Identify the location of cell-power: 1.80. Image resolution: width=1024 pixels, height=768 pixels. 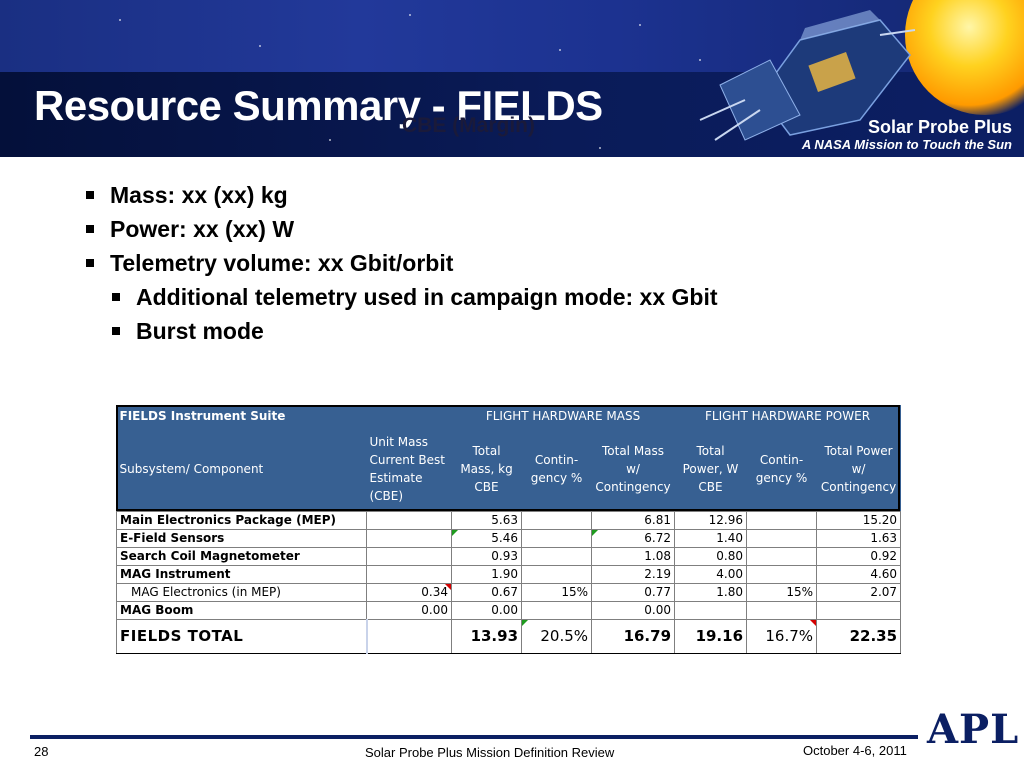
(711, 592).